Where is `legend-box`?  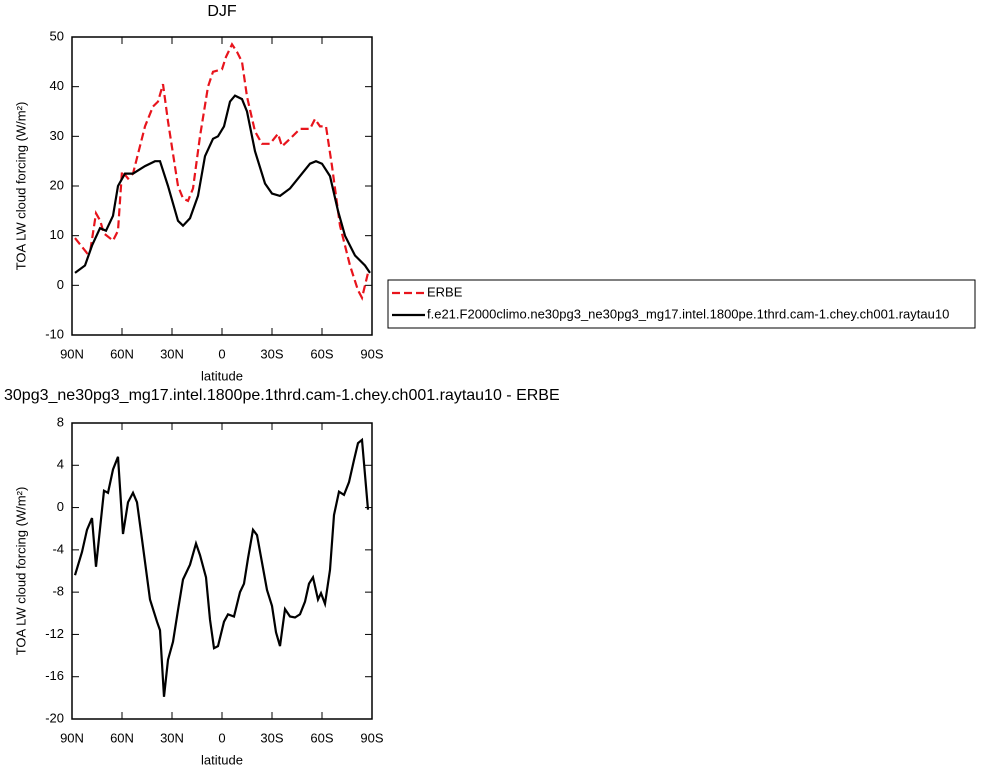
legend-box is located at coordinates (681, 304).